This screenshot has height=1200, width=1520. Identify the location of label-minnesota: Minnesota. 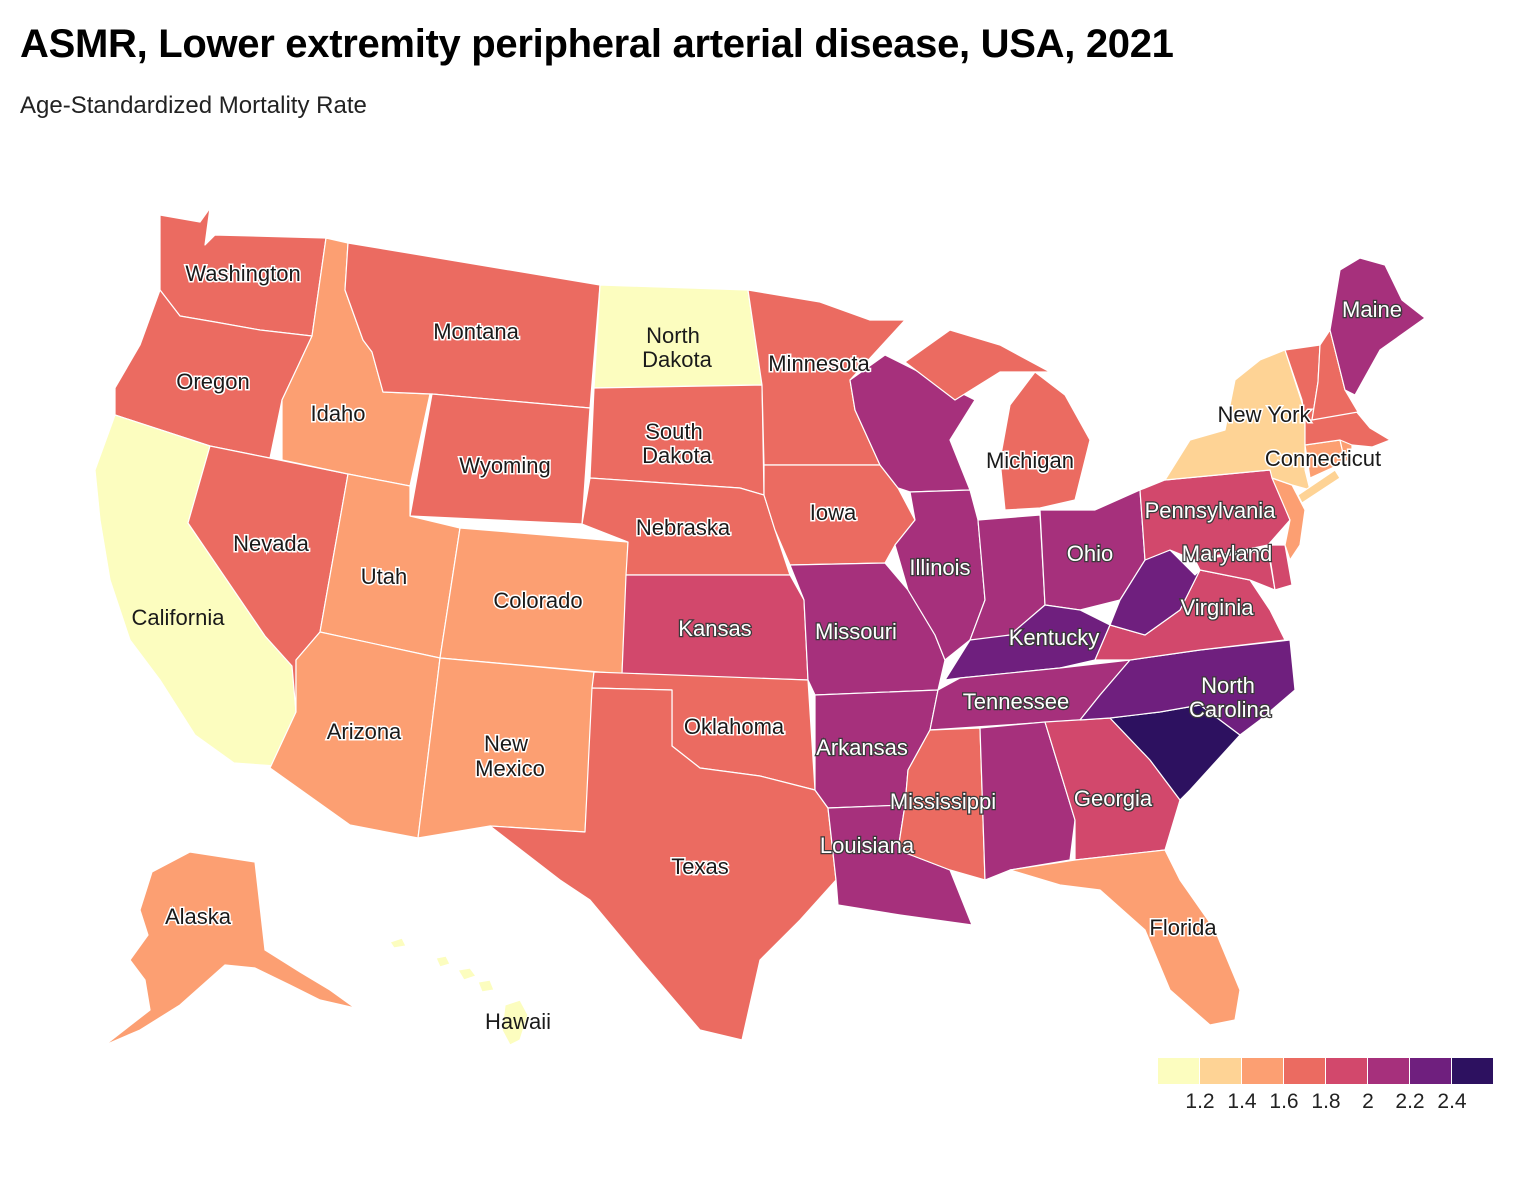
(819, 363).